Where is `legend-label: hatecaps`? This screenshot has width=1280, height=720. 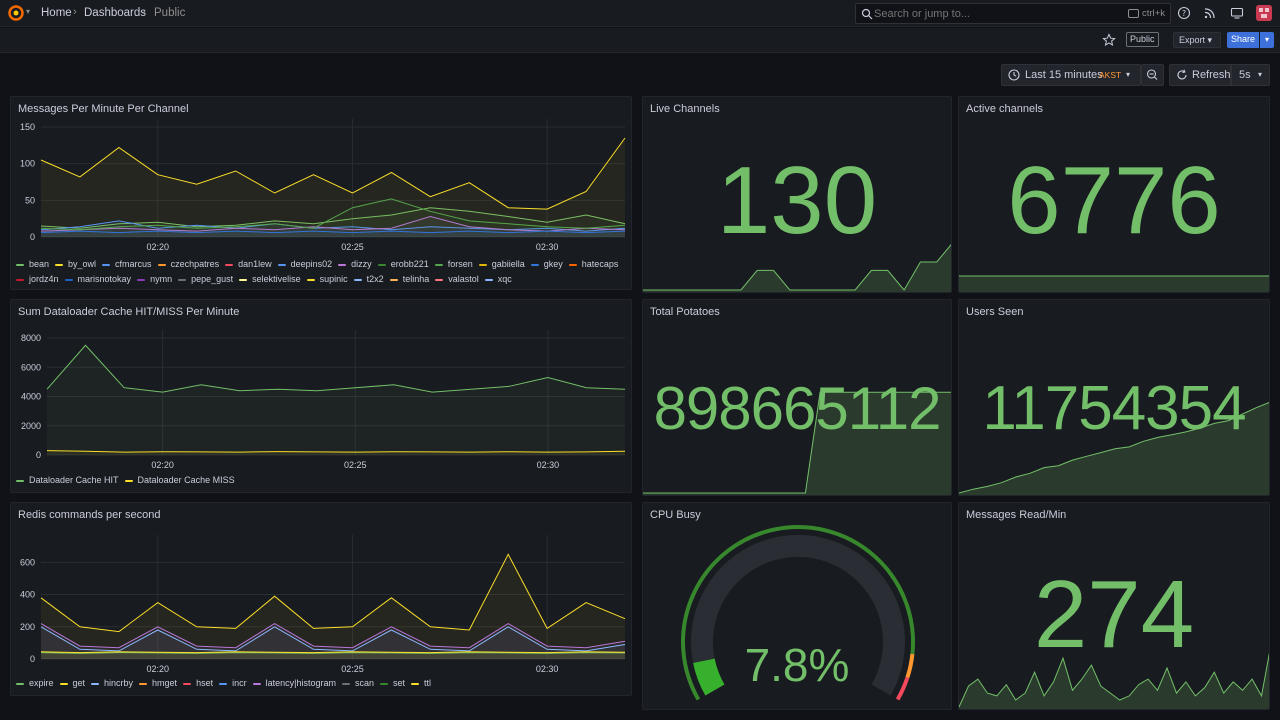
legend-label: hatecaps is located at coordinates (600, 264).